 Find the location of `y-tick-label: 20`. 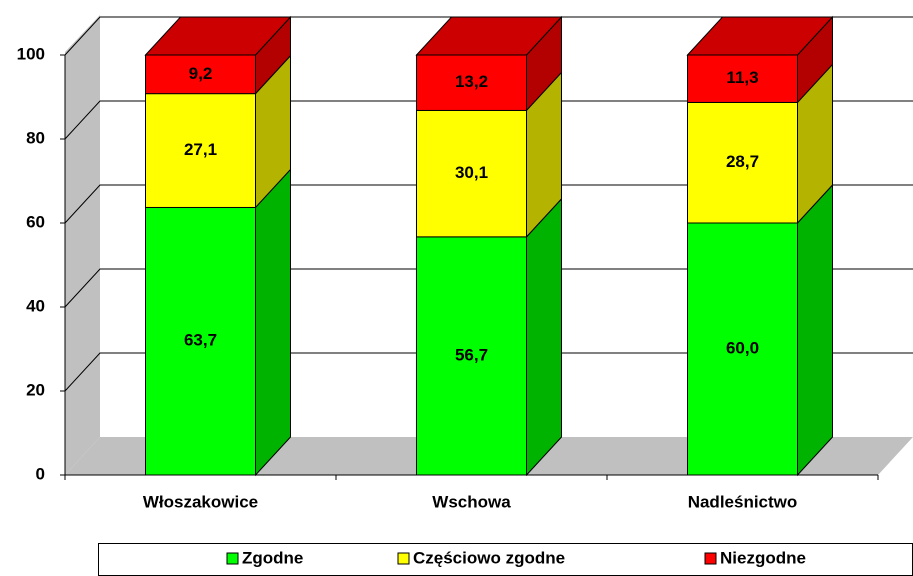

y-tick-label: 20 is located at coordinates (35, 389).